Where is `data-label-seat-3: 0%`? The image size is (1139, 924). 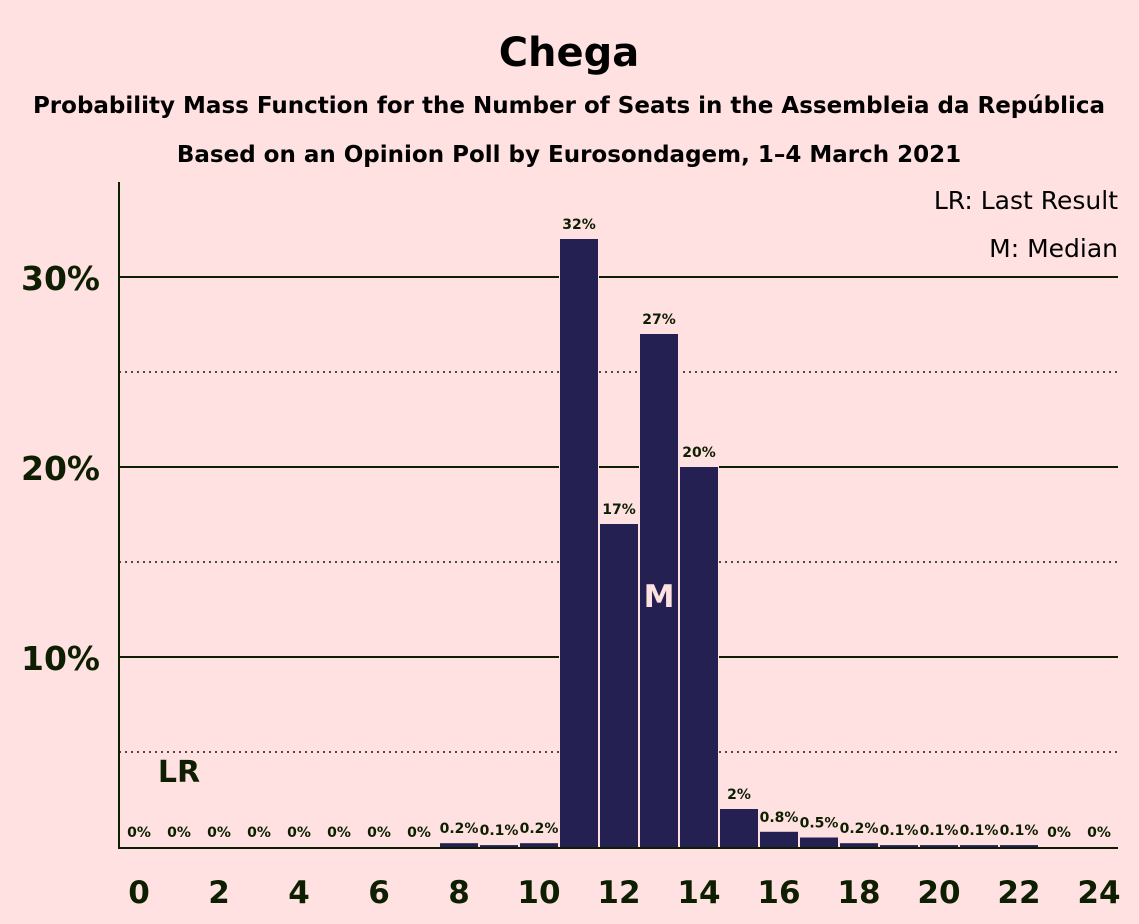 data-label-seat-3: 0% is located at coordinates (259, 833).